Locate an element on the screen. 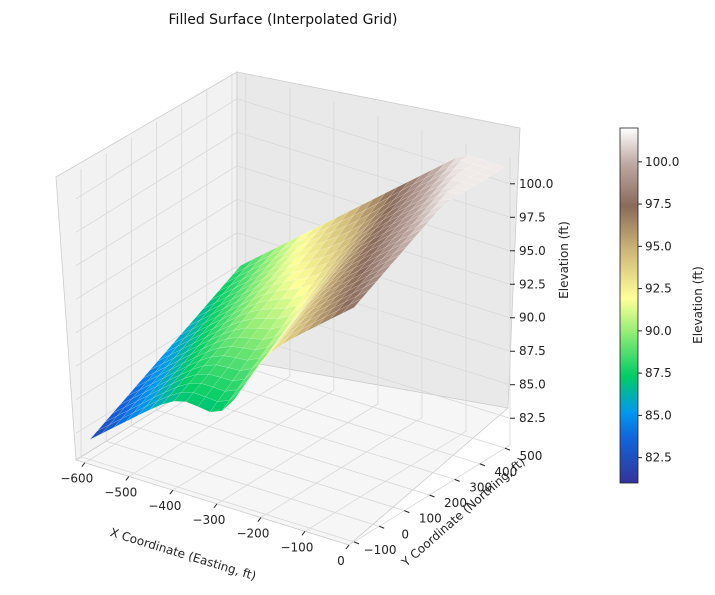 Image resolution: width=715 pixels, height=595 pixels. y-tick-label: 0 is located at coordinates (405, 534).